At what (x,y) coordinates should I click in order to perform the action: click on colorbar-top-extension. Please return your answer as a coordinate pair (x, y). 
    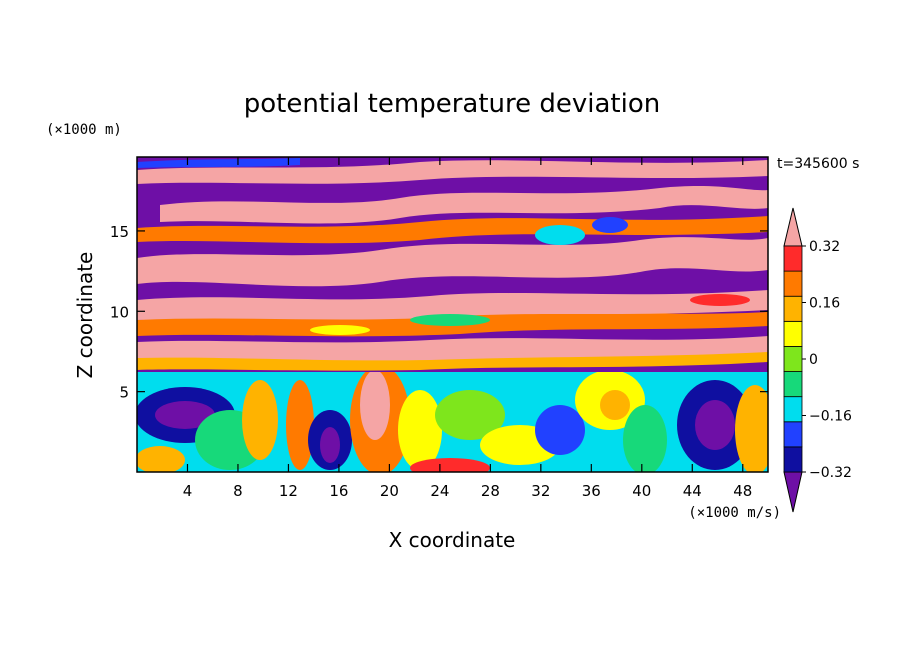
    Looking at the image, I should click on (793, 227).